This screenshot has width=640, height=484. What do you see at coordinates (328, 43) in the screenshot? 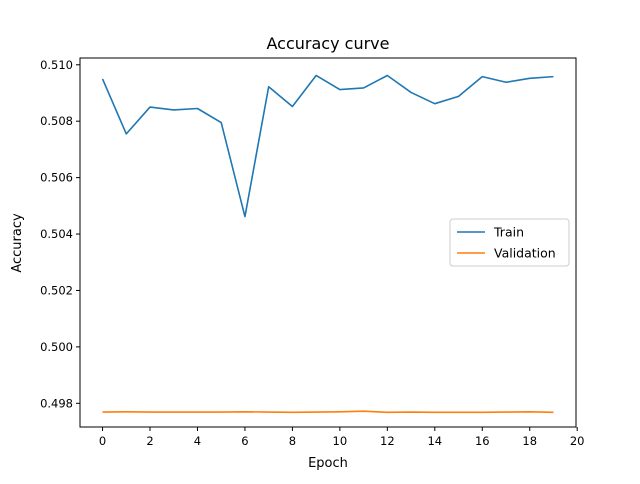
I see `chart-title: Accuracy curve` at bounding box center [328, 43].